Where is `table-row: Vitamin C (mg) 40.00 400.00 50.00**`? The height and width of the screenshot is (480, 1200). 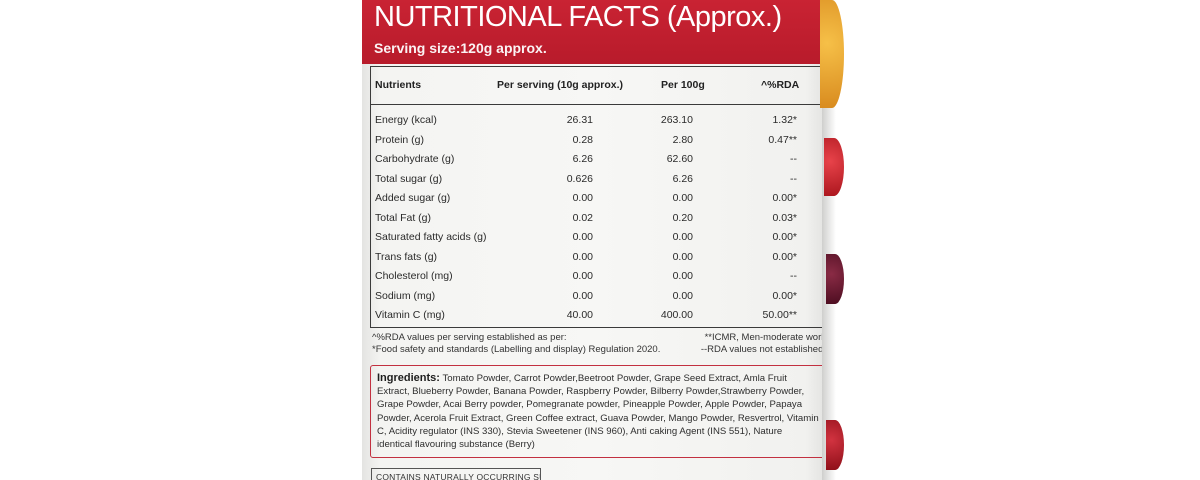
table-row: Vitamin C (mg) 40.00 400.00 50.00** is located at coordinates (598, 316).